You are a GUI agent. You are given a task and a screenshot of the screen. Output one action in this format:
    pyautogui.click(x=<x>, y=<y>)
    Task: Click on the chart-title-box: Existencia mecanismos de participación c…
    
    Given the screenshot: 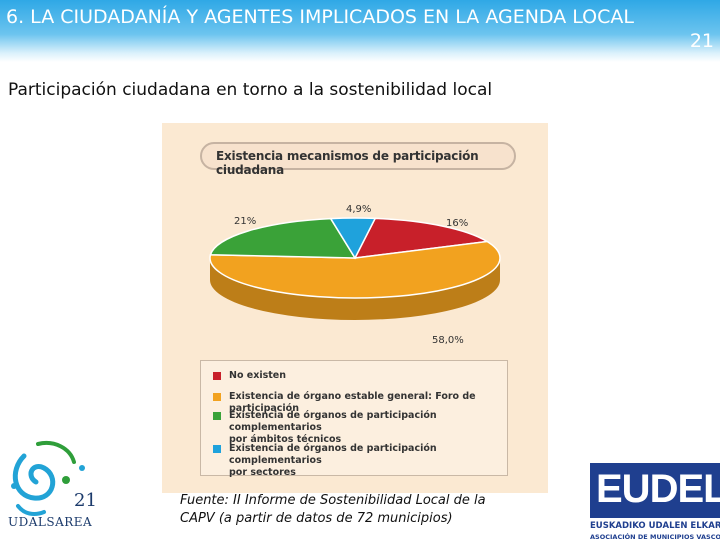 What is the action you would take?
    pyautogui.click(x=358, y=159)
    